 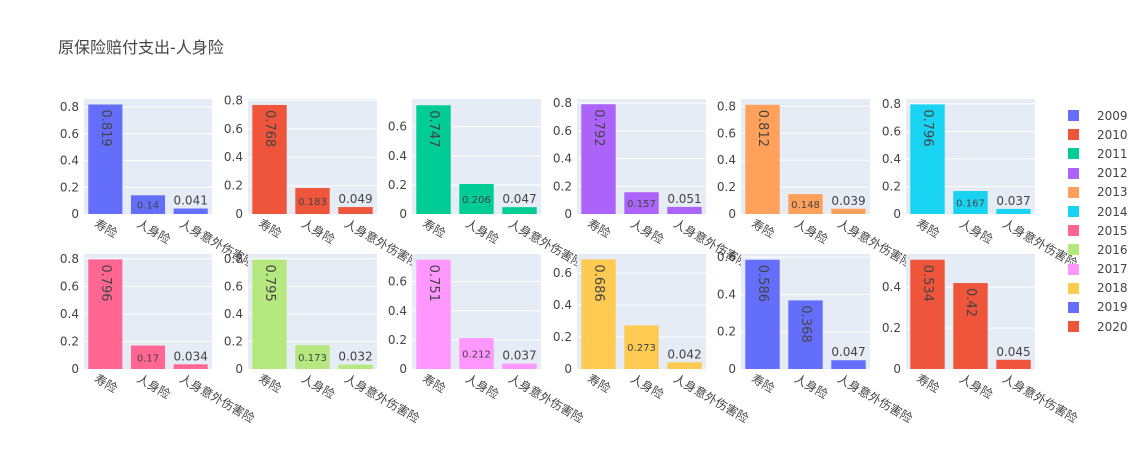 What do you see at coordinates (1112, 288) in the screenshot?
I see `legend-label: 2018` at bounding box center [1112, 288].